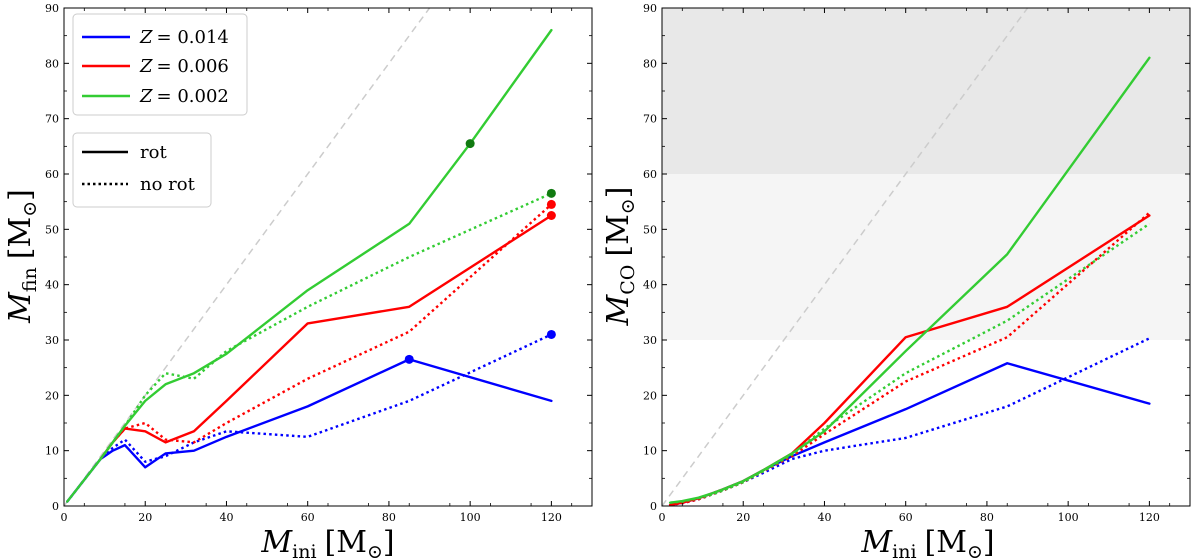 The width and height of the screenshot is (1200, 558). What do you see at coordinates (650, 451) in the screenshot?
I see `right-ytick-label-10: 10` at bounding box center [650, 451].